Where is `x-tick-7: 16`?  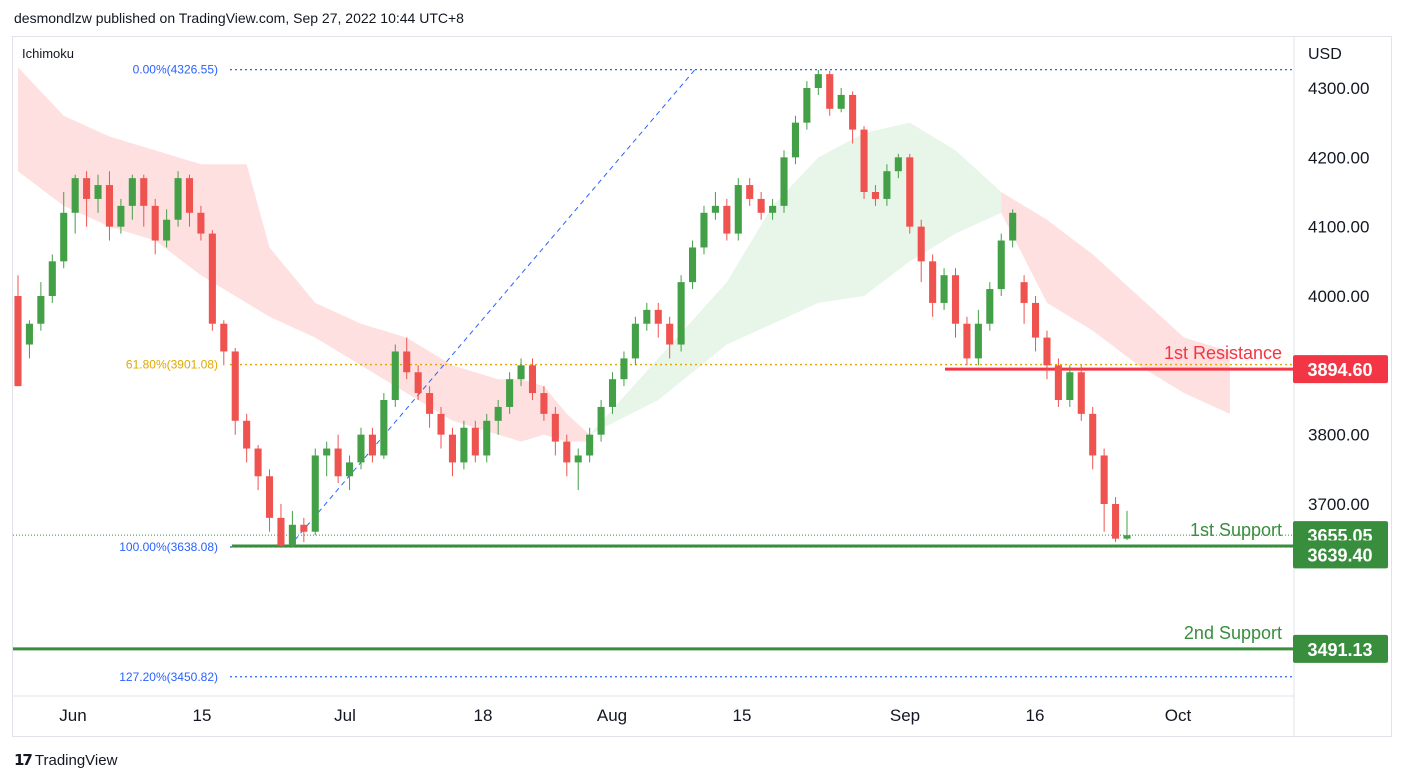
x-tick-7: 16 is located at coordinates (1035, 715).